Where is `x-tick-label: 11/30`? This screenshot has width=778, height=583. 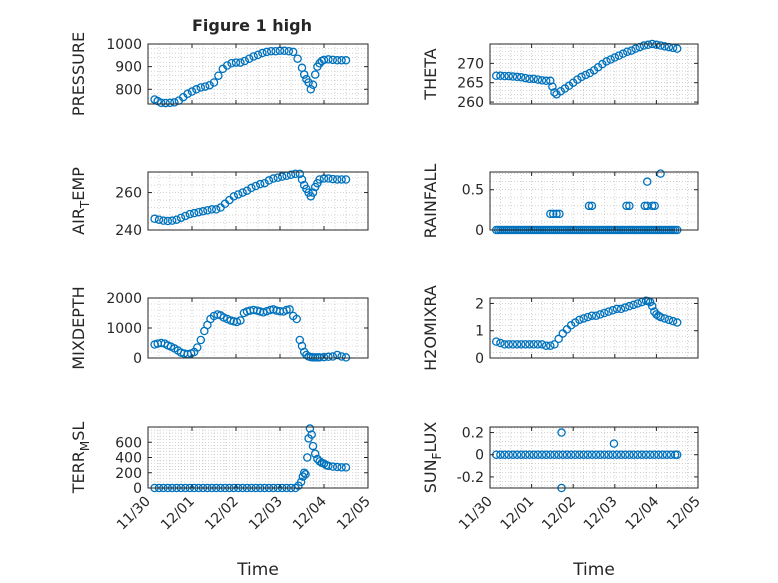 x-tick-label: 11/30 is located at coordinates (134, 514).